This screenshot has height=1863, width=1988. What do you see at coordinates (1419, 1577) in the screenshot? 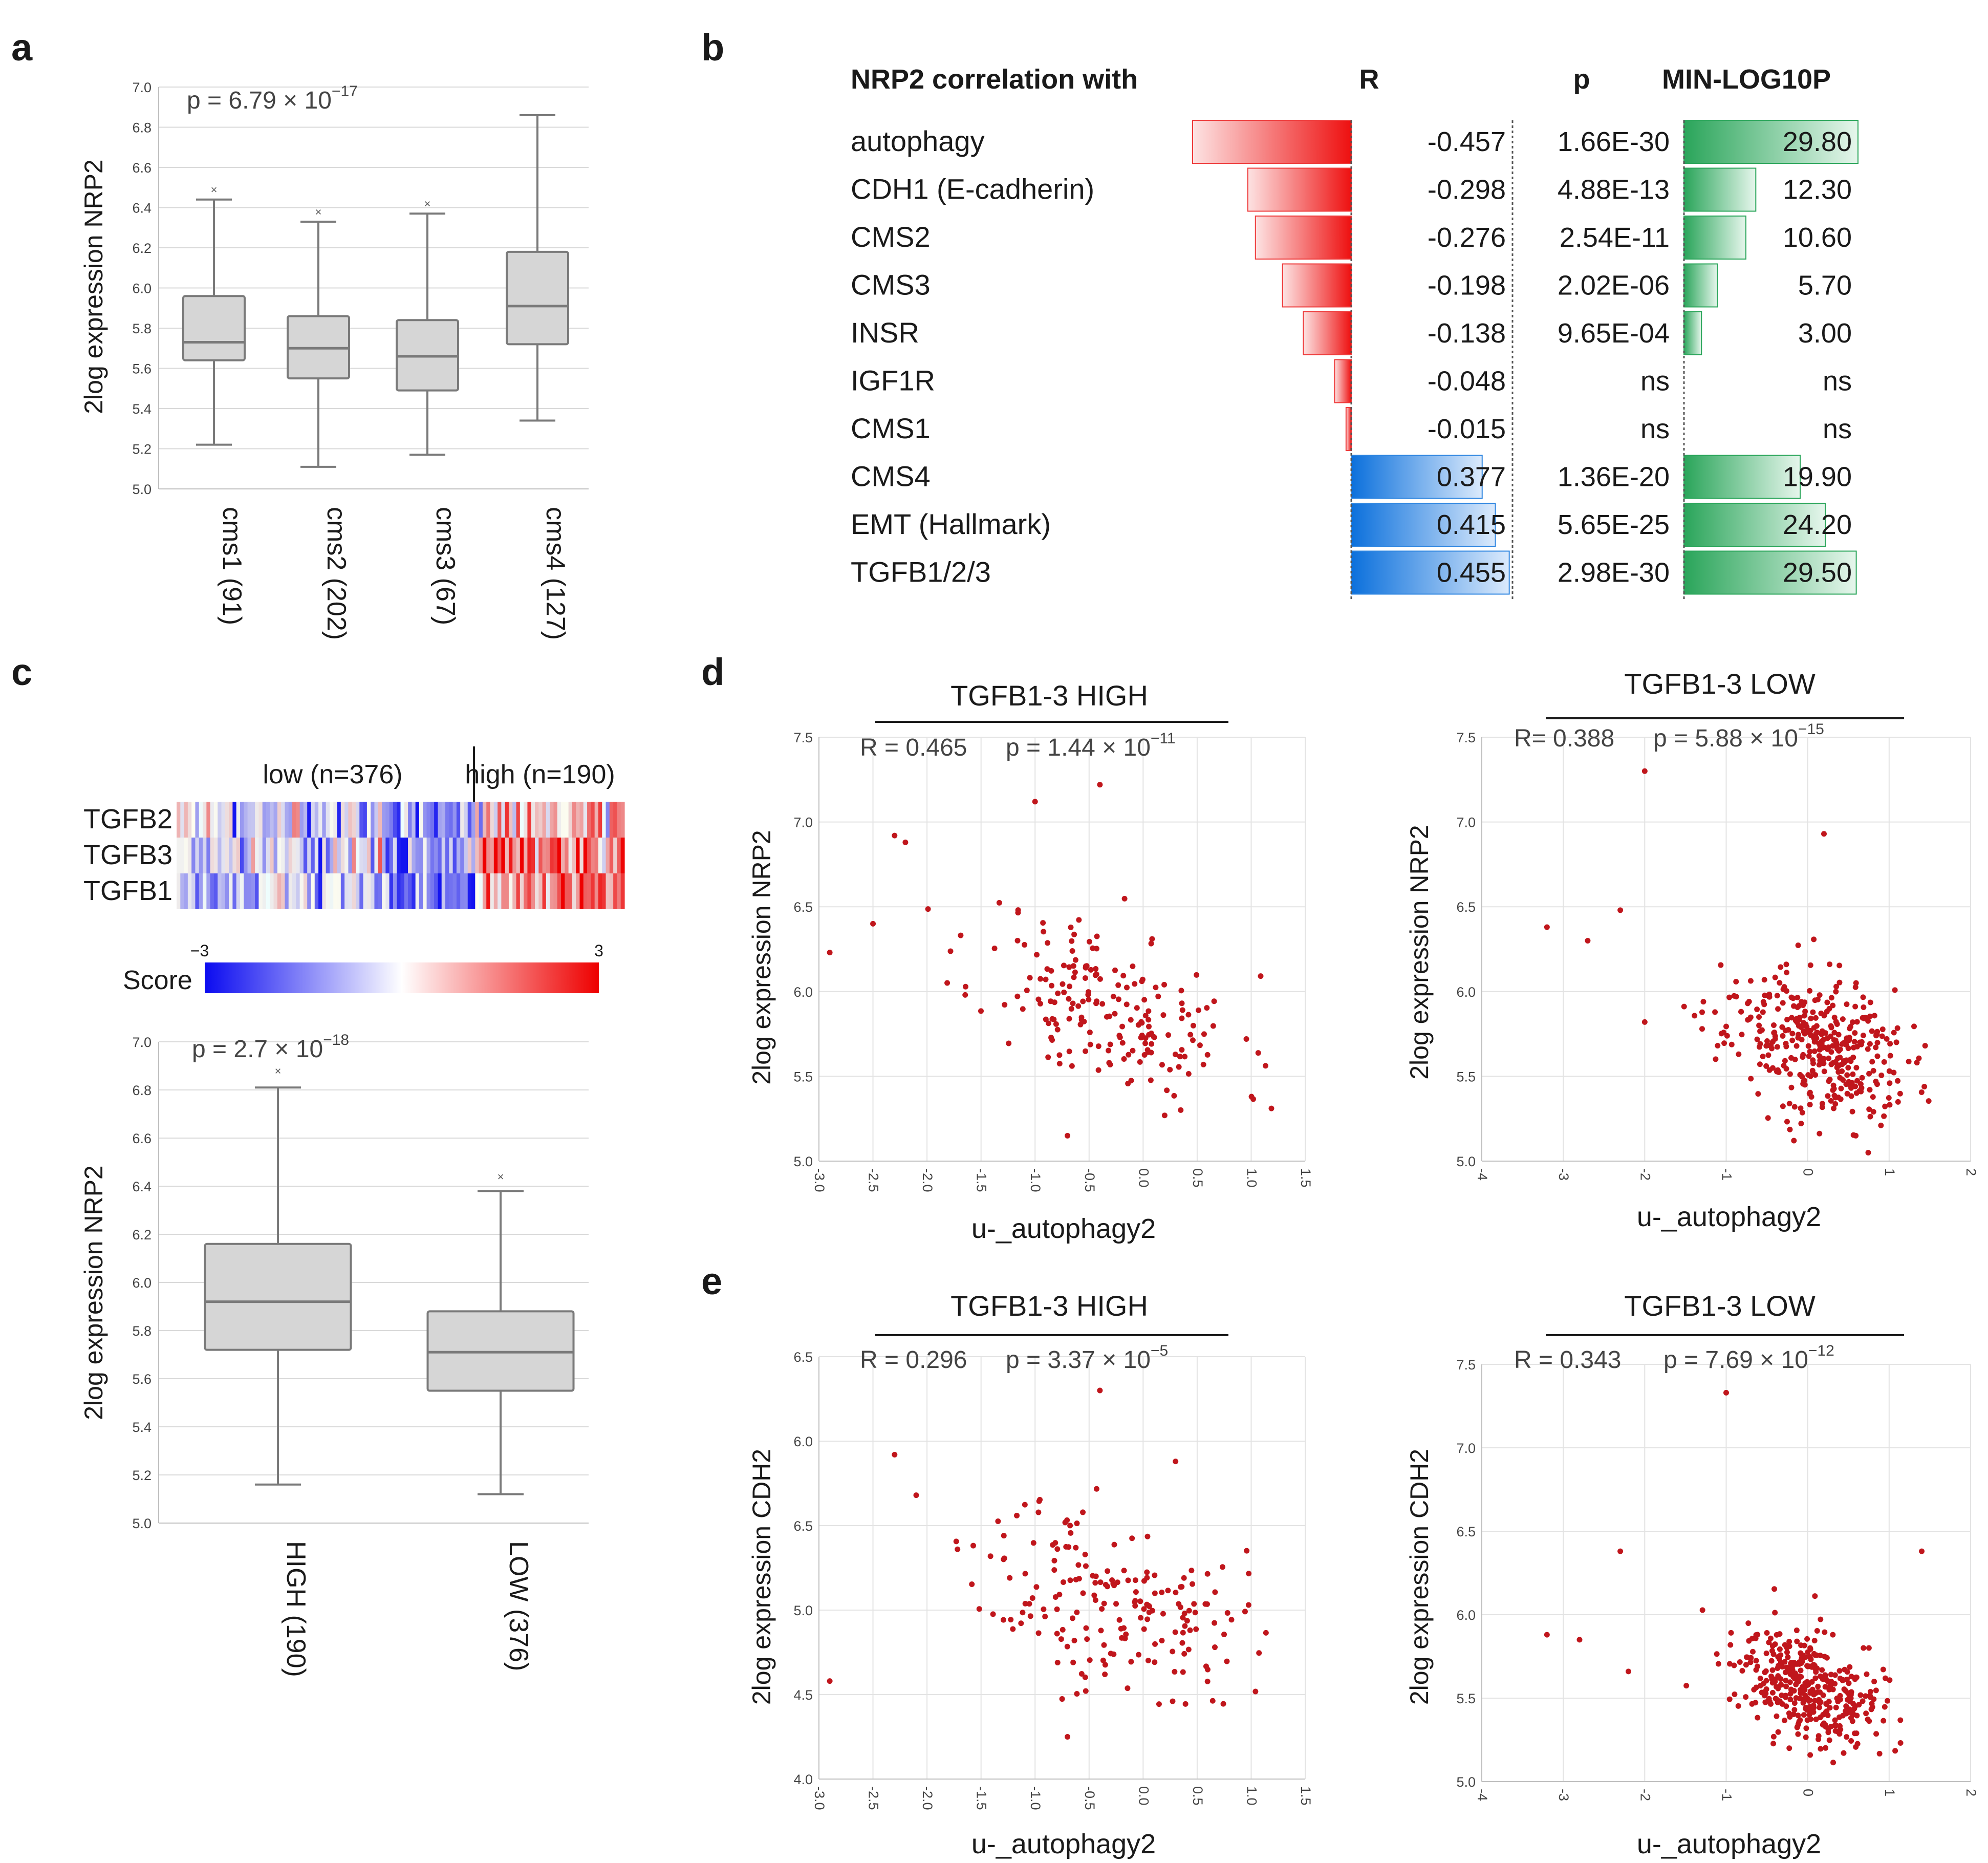
I see `scatter-e-low-ylabel: 2log expression CDH2` at bounding box center [1419, 1577].